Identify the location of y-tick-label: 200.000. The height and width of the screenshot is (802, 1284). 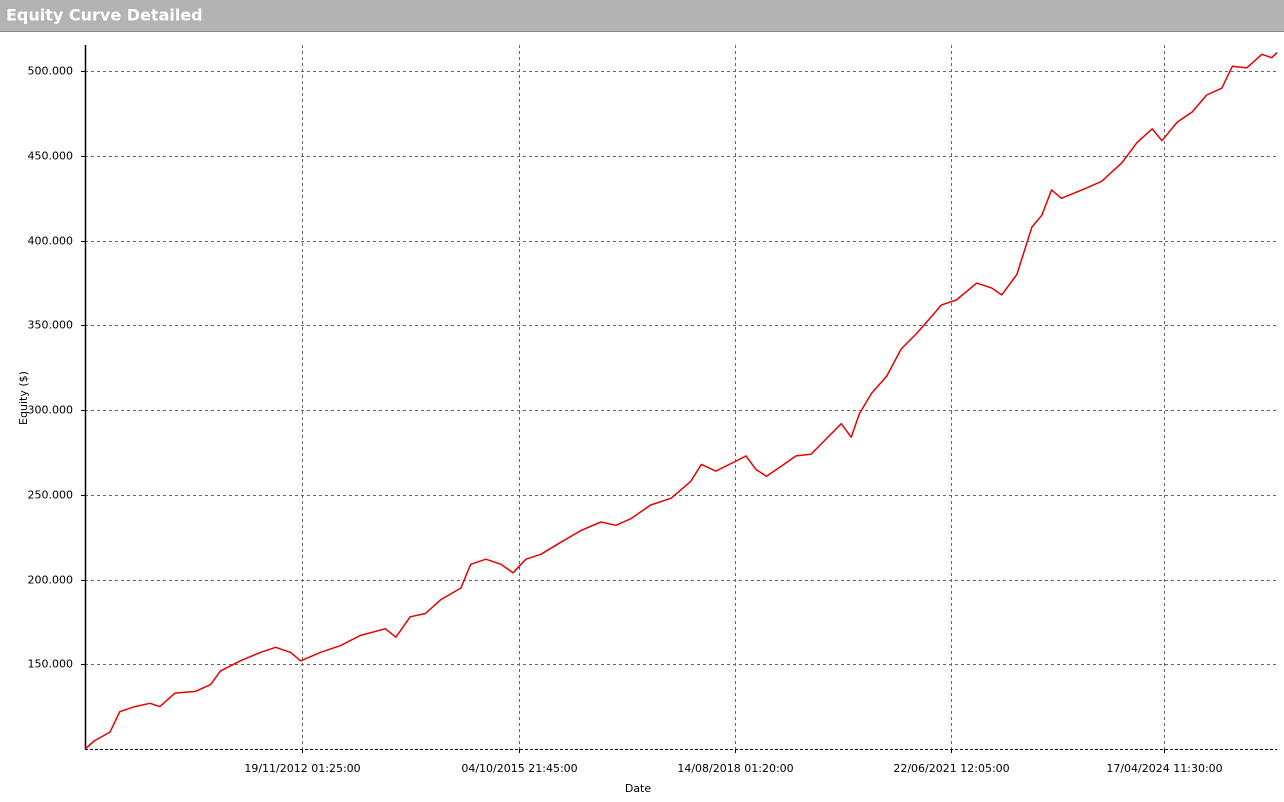
(51, 580).